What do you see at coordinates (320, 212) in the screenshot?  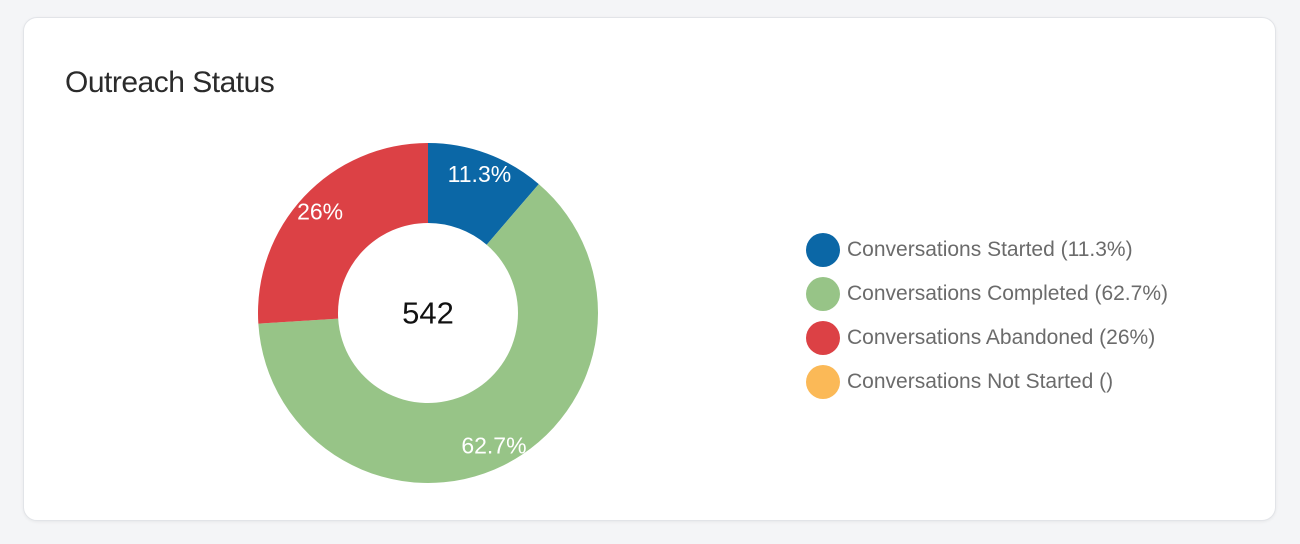 I see `slice-label: 26%` at bounding box center [320, 212].